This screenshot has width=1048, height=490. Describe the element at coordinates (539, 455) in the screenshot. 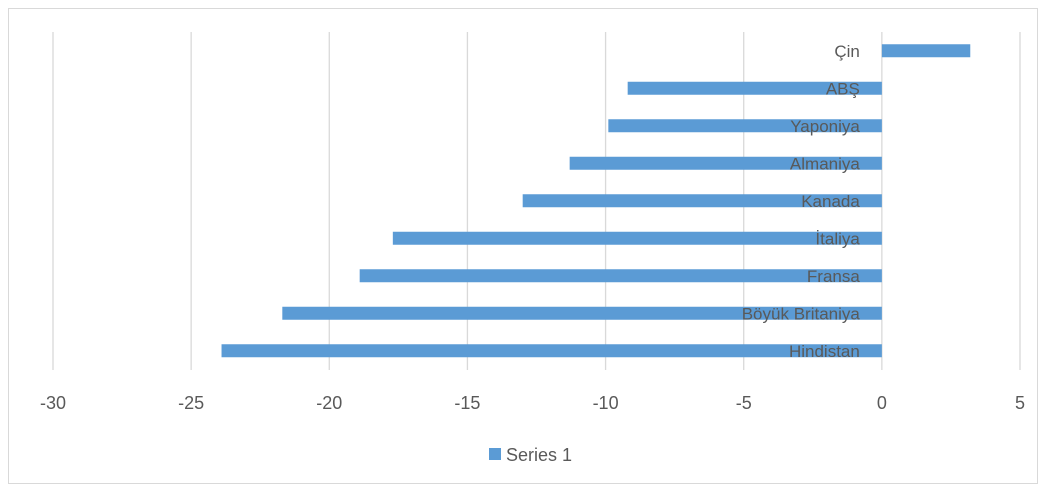

I see `legend-label: Series 1` at that location.